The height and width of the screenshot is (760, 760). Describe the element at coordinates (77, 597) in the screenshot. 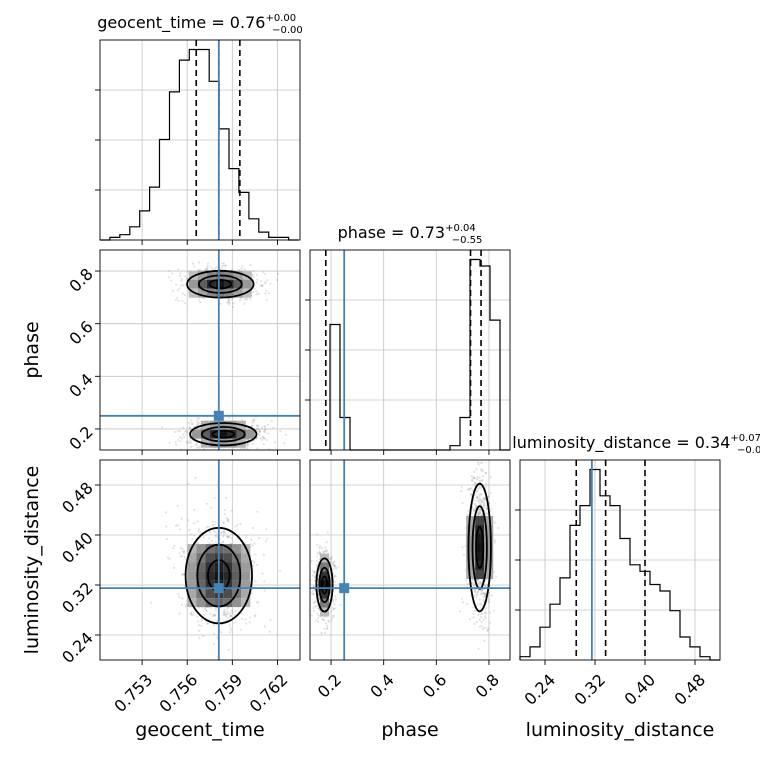

I see `y-tick-label-luminosity_distance: 0.32` at that location.